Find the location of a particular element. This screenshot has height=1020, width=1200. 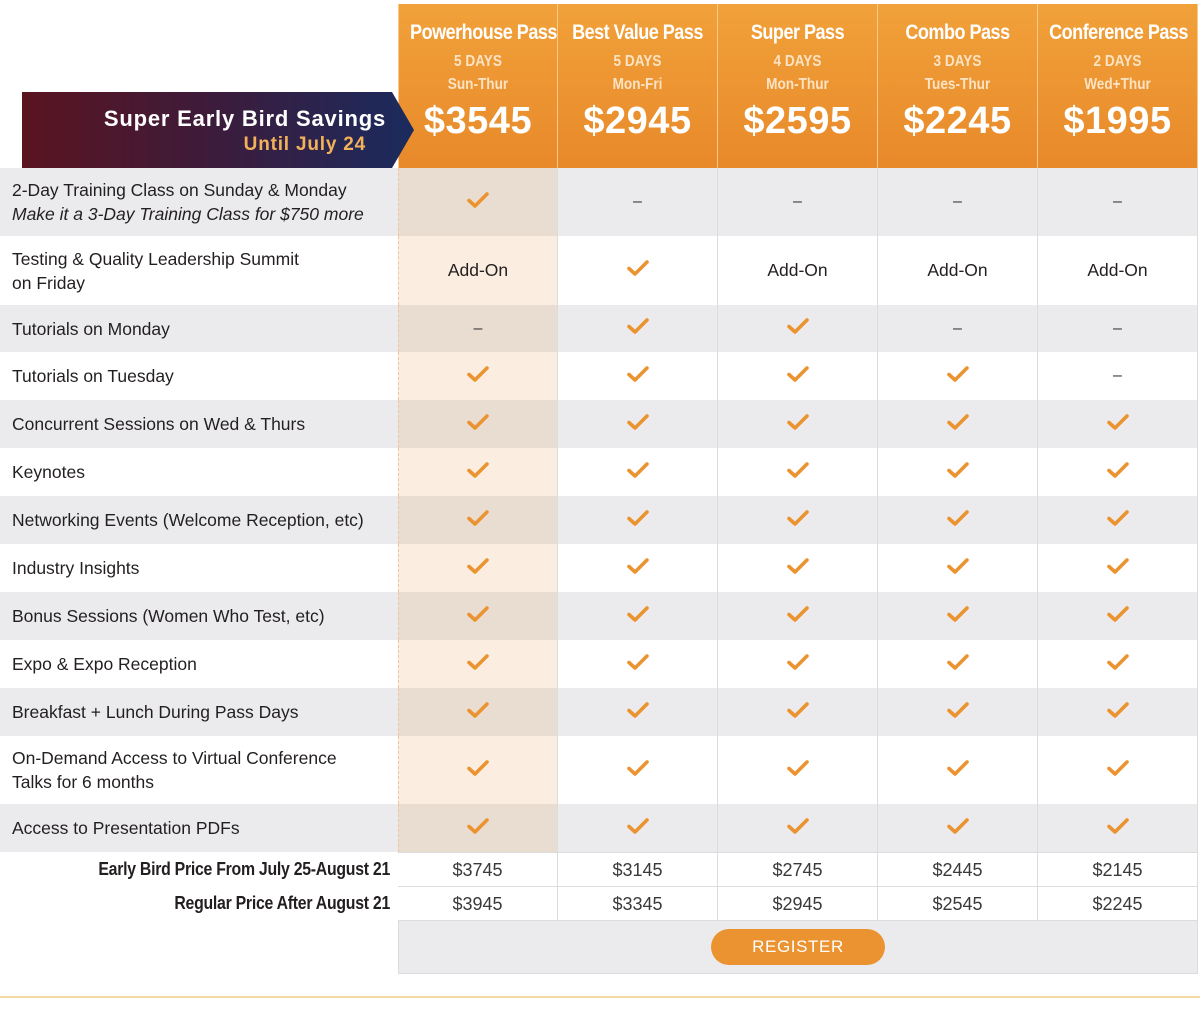

price-cell: $2445 is located at coordinates (958, 869).